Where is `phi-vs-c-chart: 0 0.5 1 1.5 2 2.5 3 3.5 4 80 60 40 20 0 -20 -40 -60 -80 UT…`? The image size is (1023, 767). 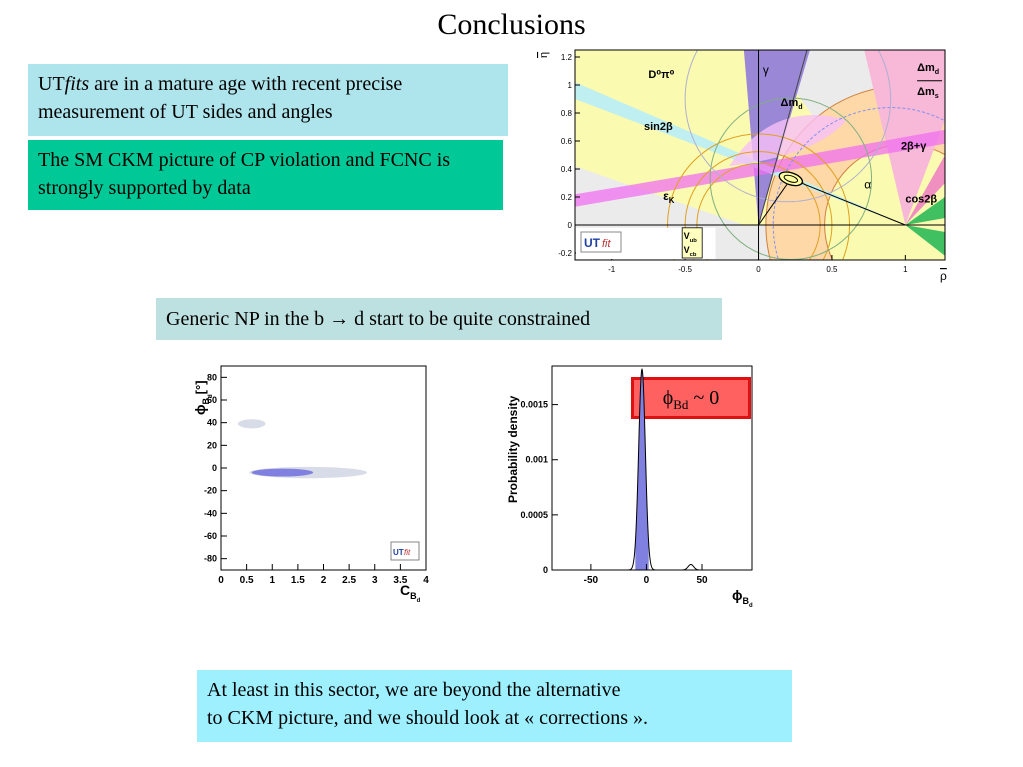 phi-vs-c-chart: 0 0.5 1 1.5 2 2.5 3 3.5 4 80 60 40 20 0 -20 -40 -60 -80 UT… is located at coordinates (310, 484).